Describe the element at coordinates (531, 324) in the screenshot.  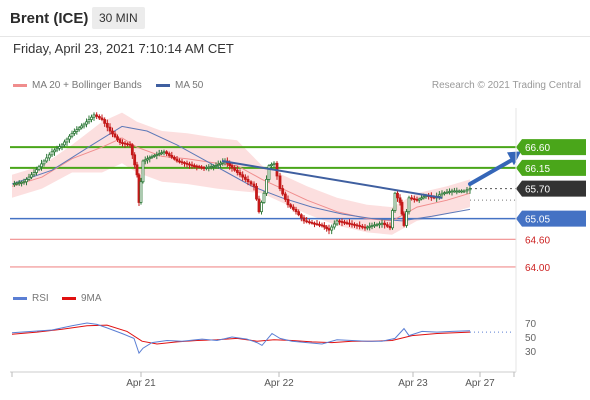
I see `rsi-tick-70: 70` at that location.